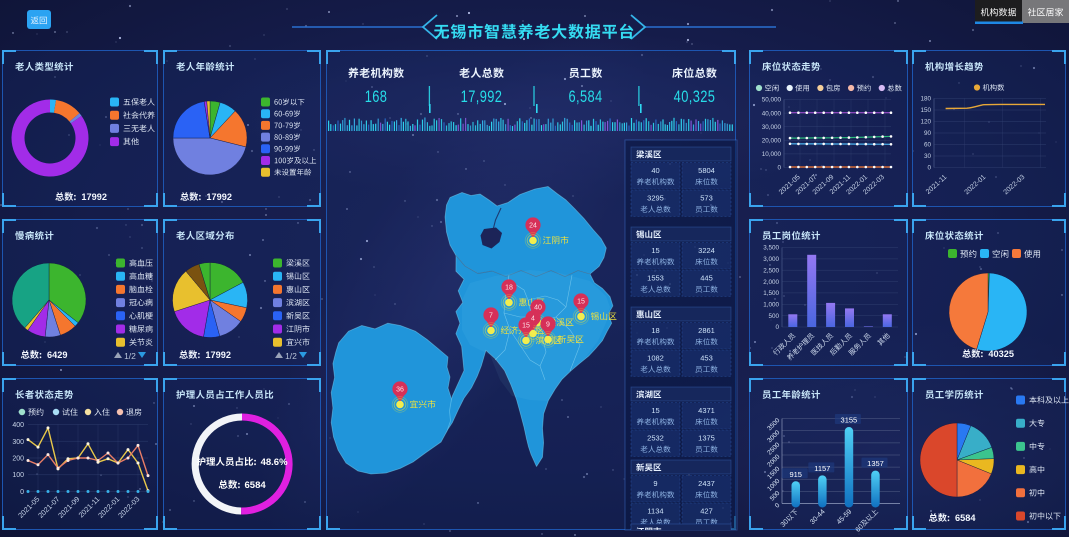 This screenshot has height=537, width=1069. What do you see at coordinates (771, 248) in the screenshot?
I see `svg-text: 3,500` at bounding box center [771, 248].